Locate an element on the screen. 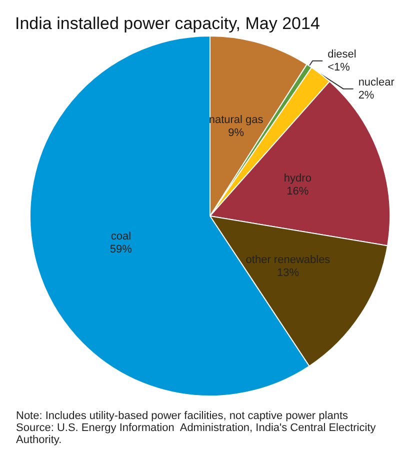 This screenshot has width=420, height=454. data-label: 16% is located at coordinates (297, 192).